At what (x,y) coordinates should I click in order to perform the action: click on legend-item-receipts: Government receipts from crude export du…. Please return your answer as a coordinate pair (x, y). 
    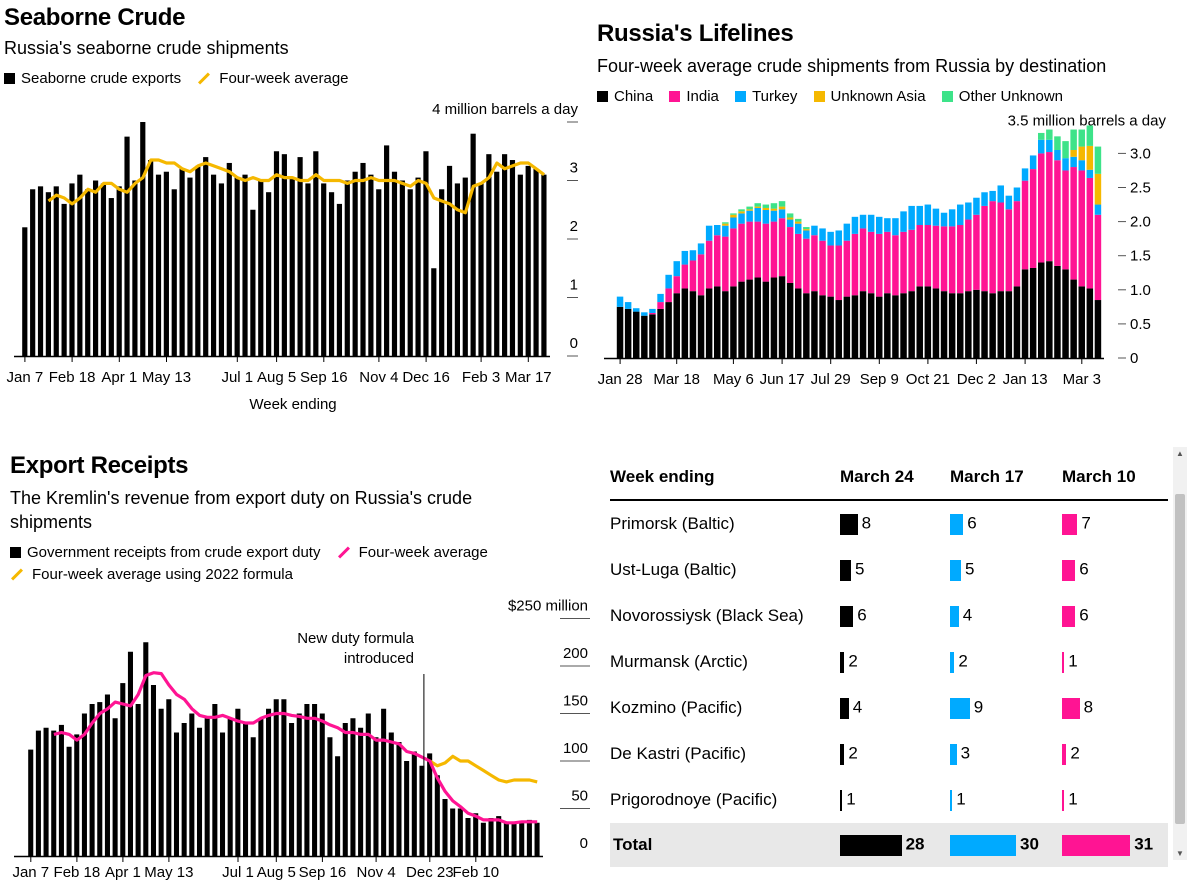
    Looking at the image, I should click on (165, 553).